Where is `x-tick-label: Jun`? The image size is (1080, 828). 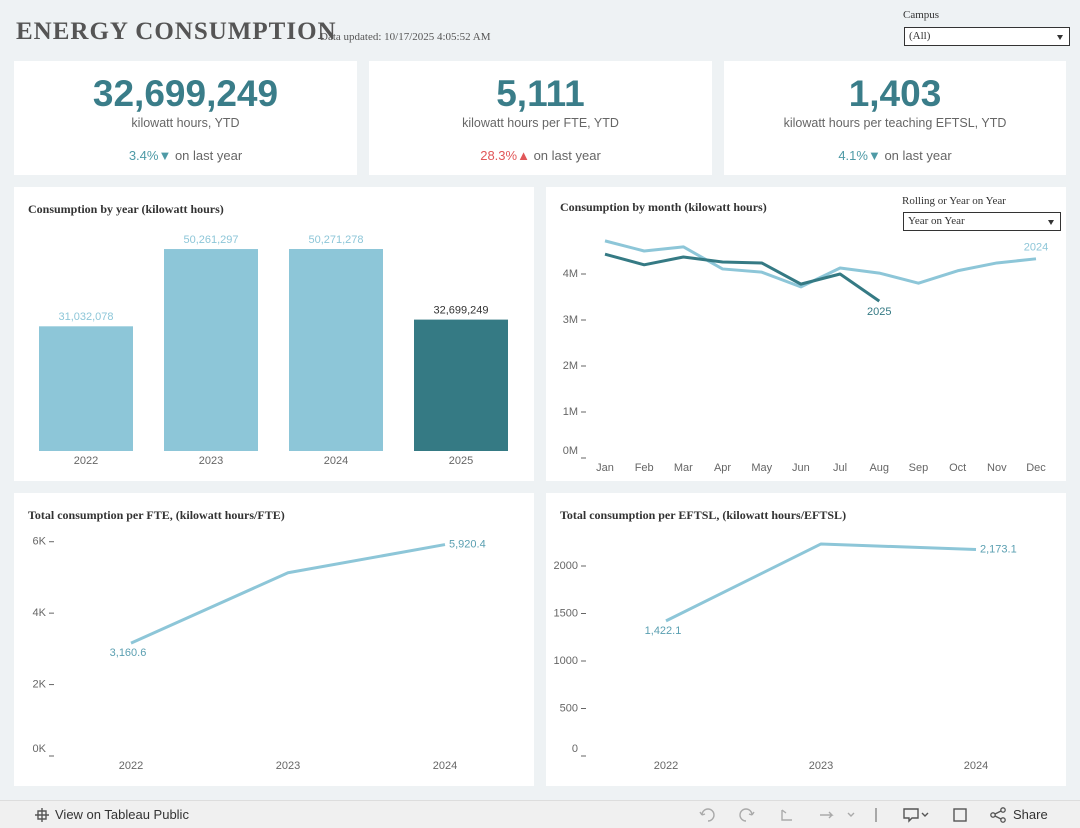
x-tick-label: Jun is located at coordinates (801, 468).